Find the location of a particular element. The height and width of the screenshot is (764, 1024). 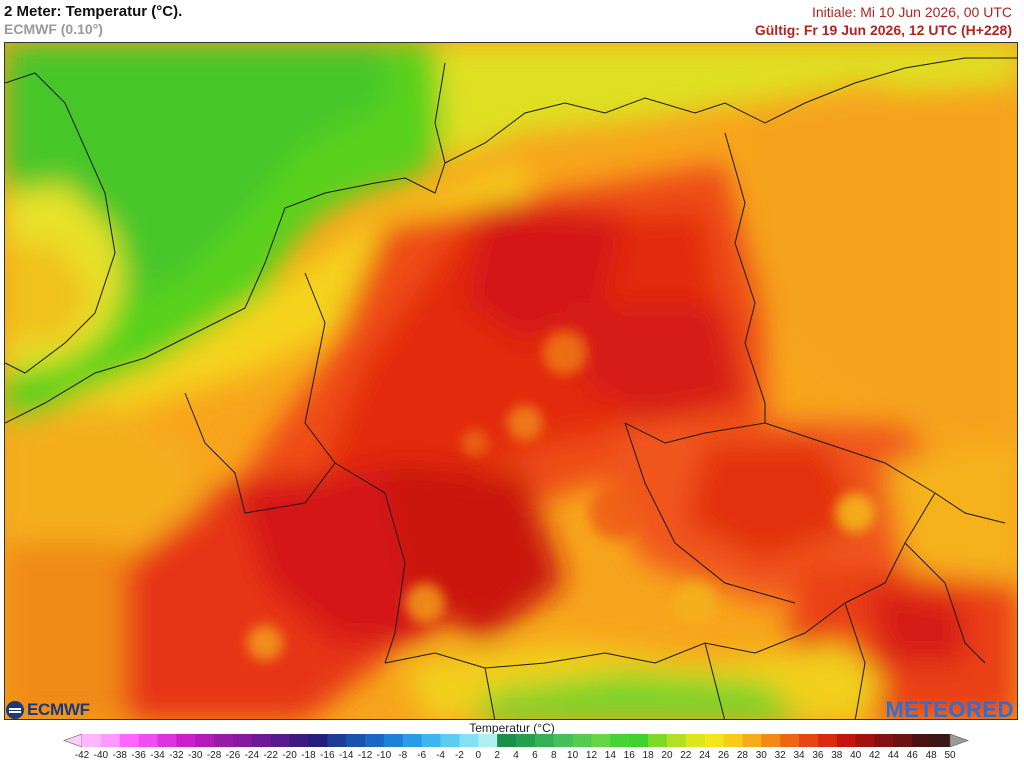

colorbar-tick-label: -34 is located at coordinates (157, 755).